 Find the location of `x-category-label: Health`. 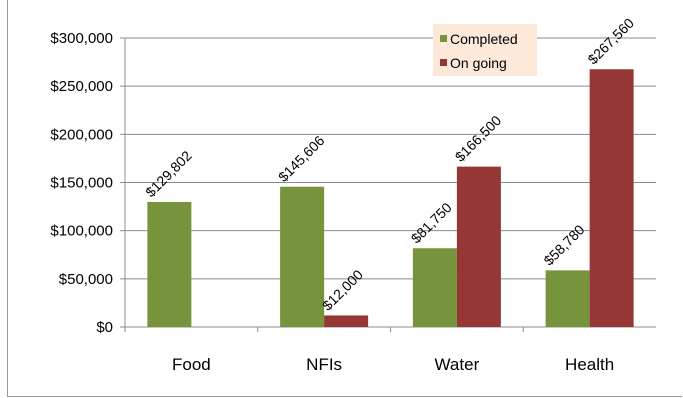

x-category-label: Health is located at coordinates (589, 364).